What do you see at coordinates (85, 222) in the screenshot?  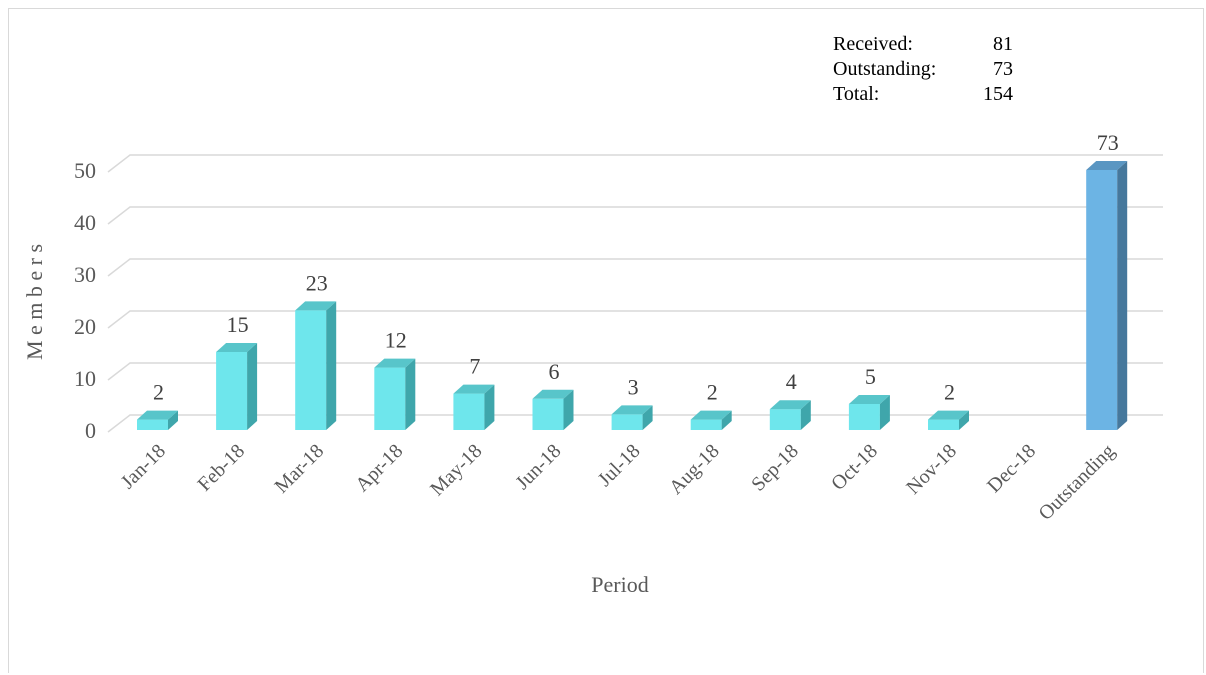 I see `y-tick-label: 40` at bounding box center [85, 222].